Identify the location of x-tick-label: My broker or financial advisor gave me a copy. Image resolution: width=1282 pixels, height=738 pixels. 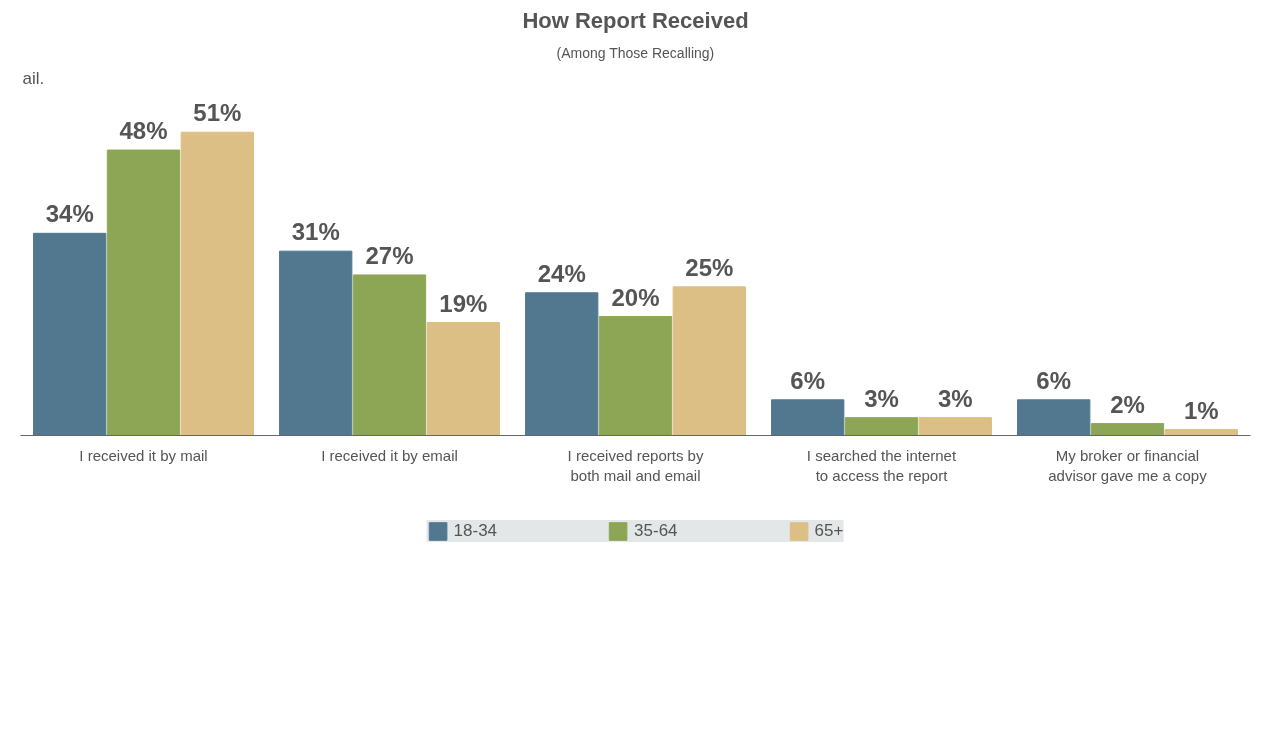
(1128, 465).